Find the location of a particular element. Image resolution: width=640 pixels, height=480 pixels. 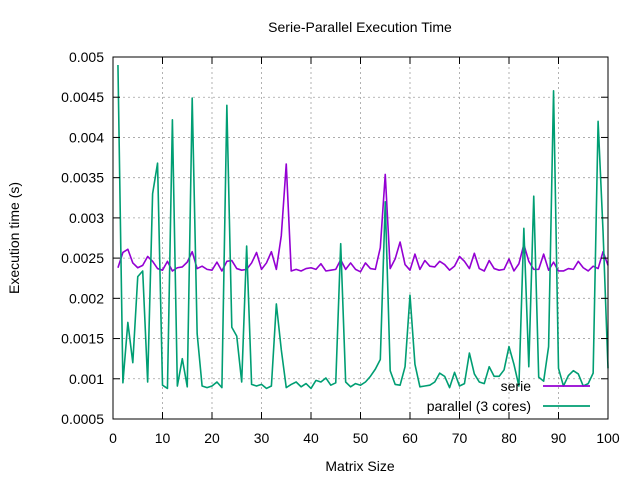

chart-title: Serie-Parallel Execution Time is located at coordinates (360, 27).